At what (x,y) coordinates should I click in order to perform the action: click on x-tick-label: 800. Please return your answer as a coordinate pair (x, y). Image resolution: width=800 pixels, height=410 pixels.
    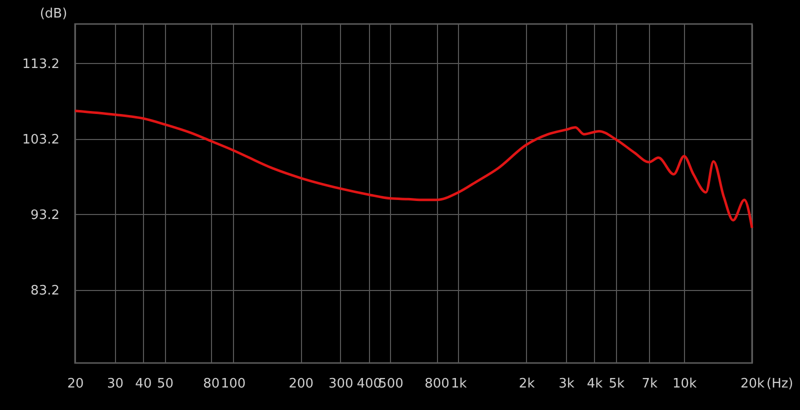
    Looking at the image, I should click on (437, 384).